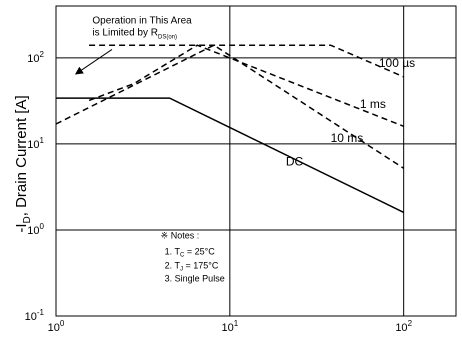  I want to click on series-label-0: 100 µs, so click(397, 63).